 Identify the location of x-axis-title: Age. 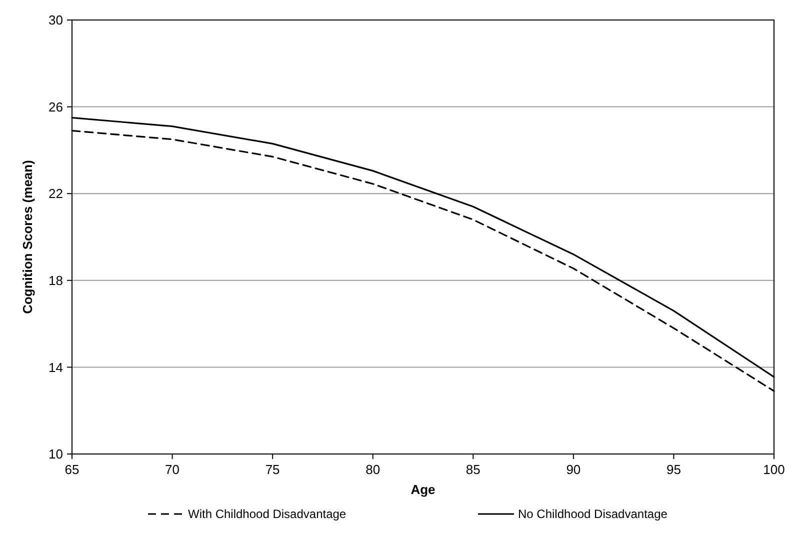
(423, 489).